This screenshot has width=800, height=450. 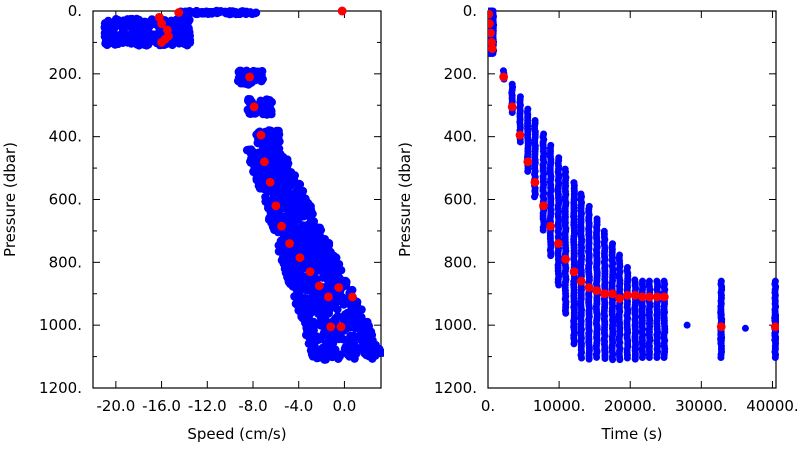 I want to click on x-tick-label: -16.0, so click(x=161, y=406).